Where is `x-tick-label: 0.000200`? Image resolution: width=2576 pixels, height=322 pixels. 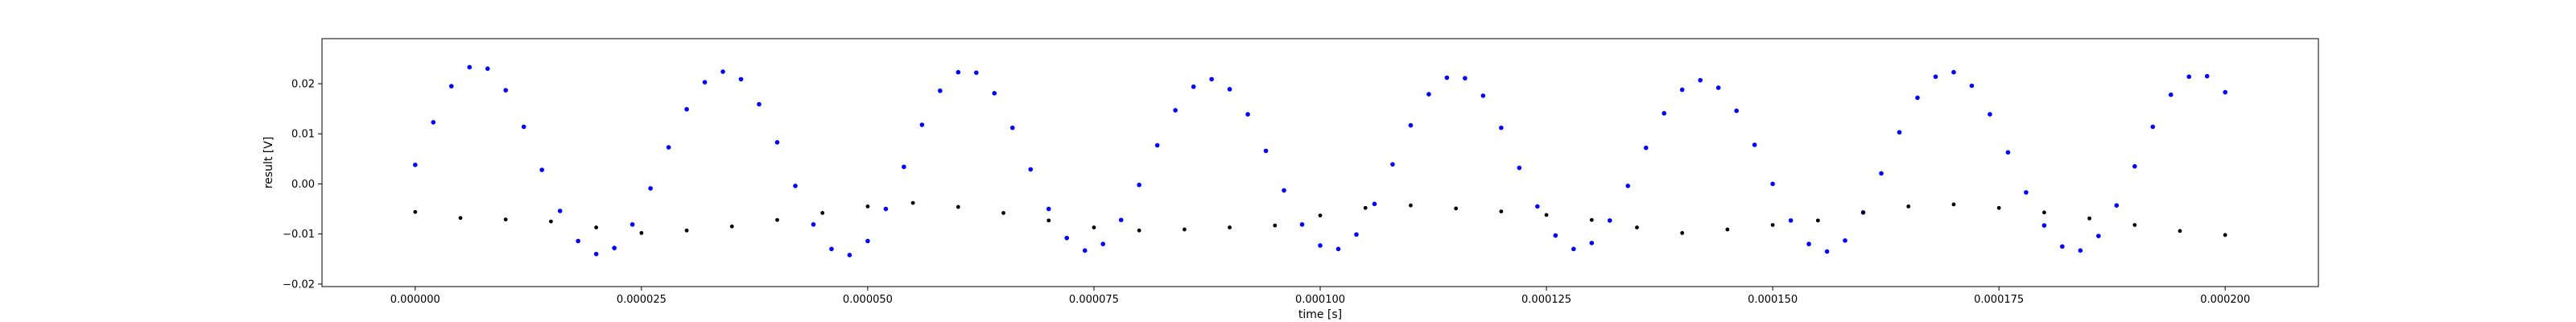 x-tick-label: 0.000200 is located at coordinates (2225, 300).